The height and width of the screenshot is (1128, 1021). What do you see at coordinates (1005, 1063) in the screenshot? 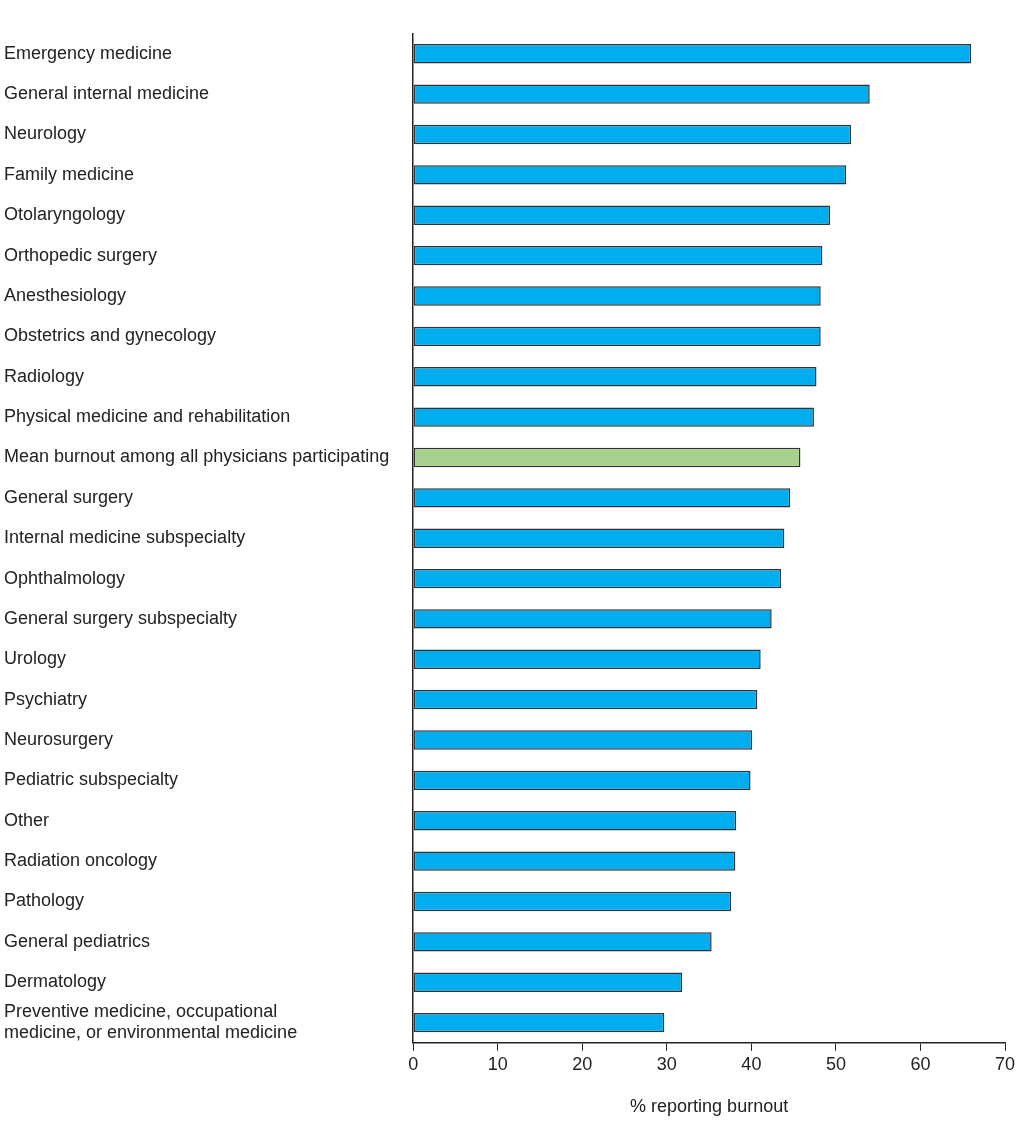
I see `x-tick-label: 70` at bounding box center [1005, 1063].